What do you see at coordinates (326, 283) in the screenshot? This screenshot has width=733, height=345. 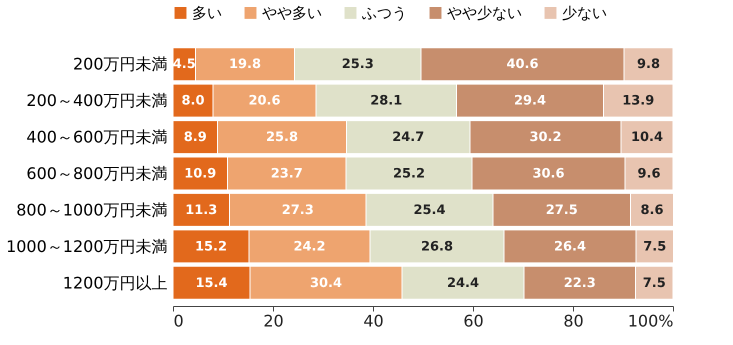 I see `data-label: 30.4` at bounding box center [326, 283].